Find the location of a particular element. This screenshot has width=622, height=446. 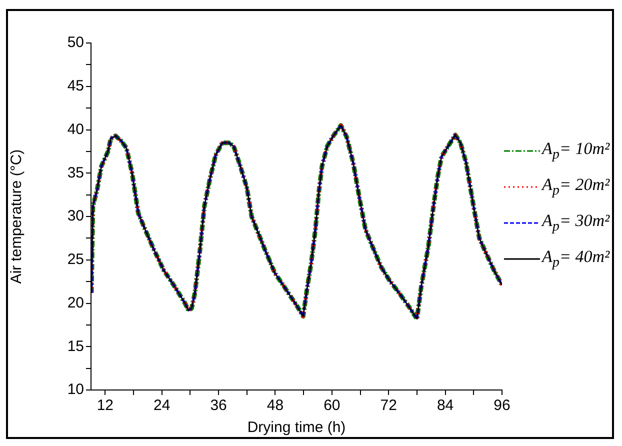

y-tick-label: 45 is located at coordinates (75, 86).